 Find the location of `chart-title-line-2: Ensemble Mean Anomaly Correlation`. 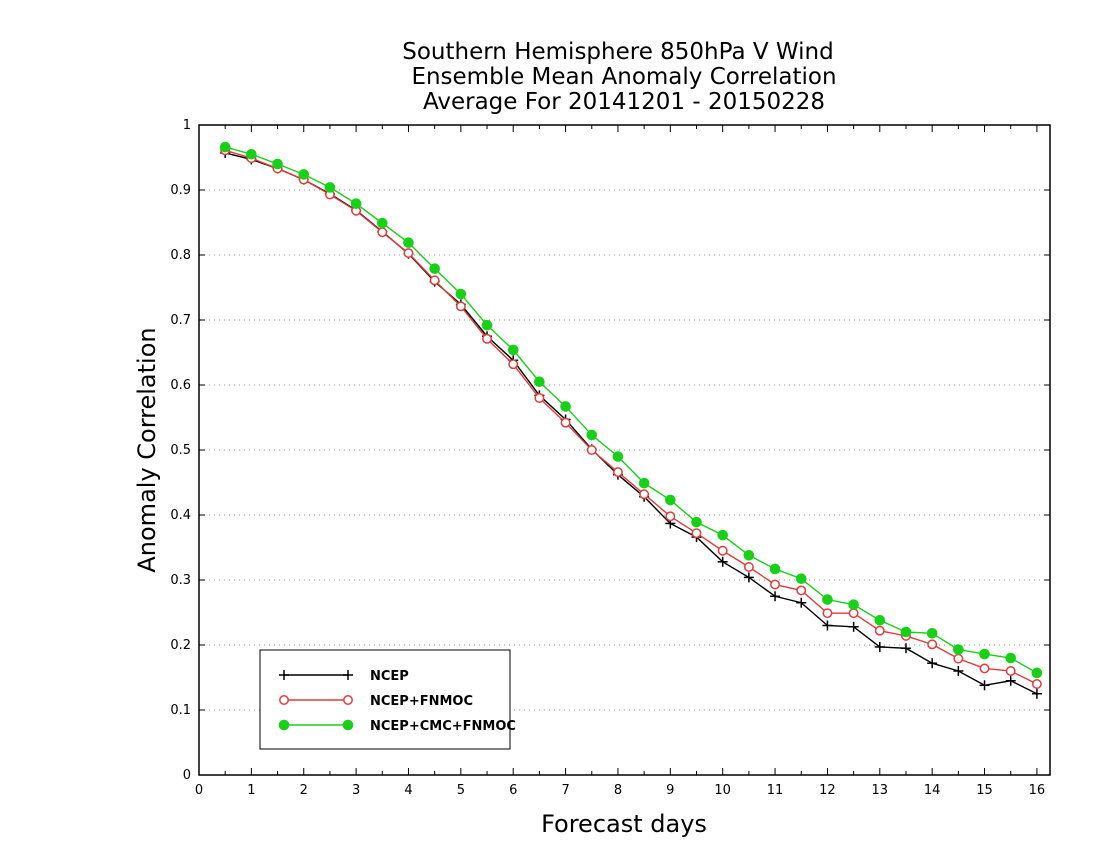

chart-title-line-2: Ensemble Mean Anomaly Correlation is located at coordinates (623, 77).